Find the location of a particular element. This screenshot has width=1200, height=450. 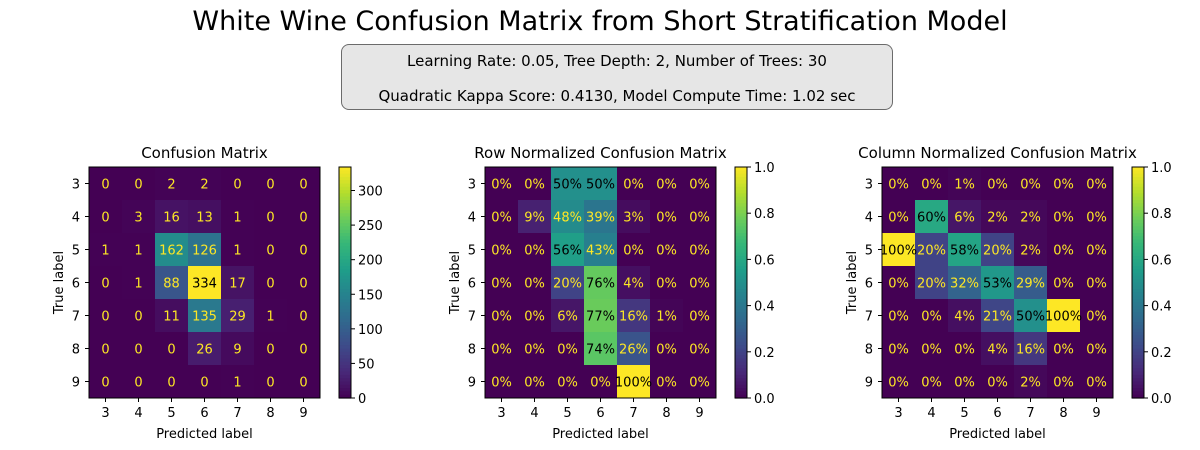

cell-value-label: 1 is located at coordinates (237, 251).